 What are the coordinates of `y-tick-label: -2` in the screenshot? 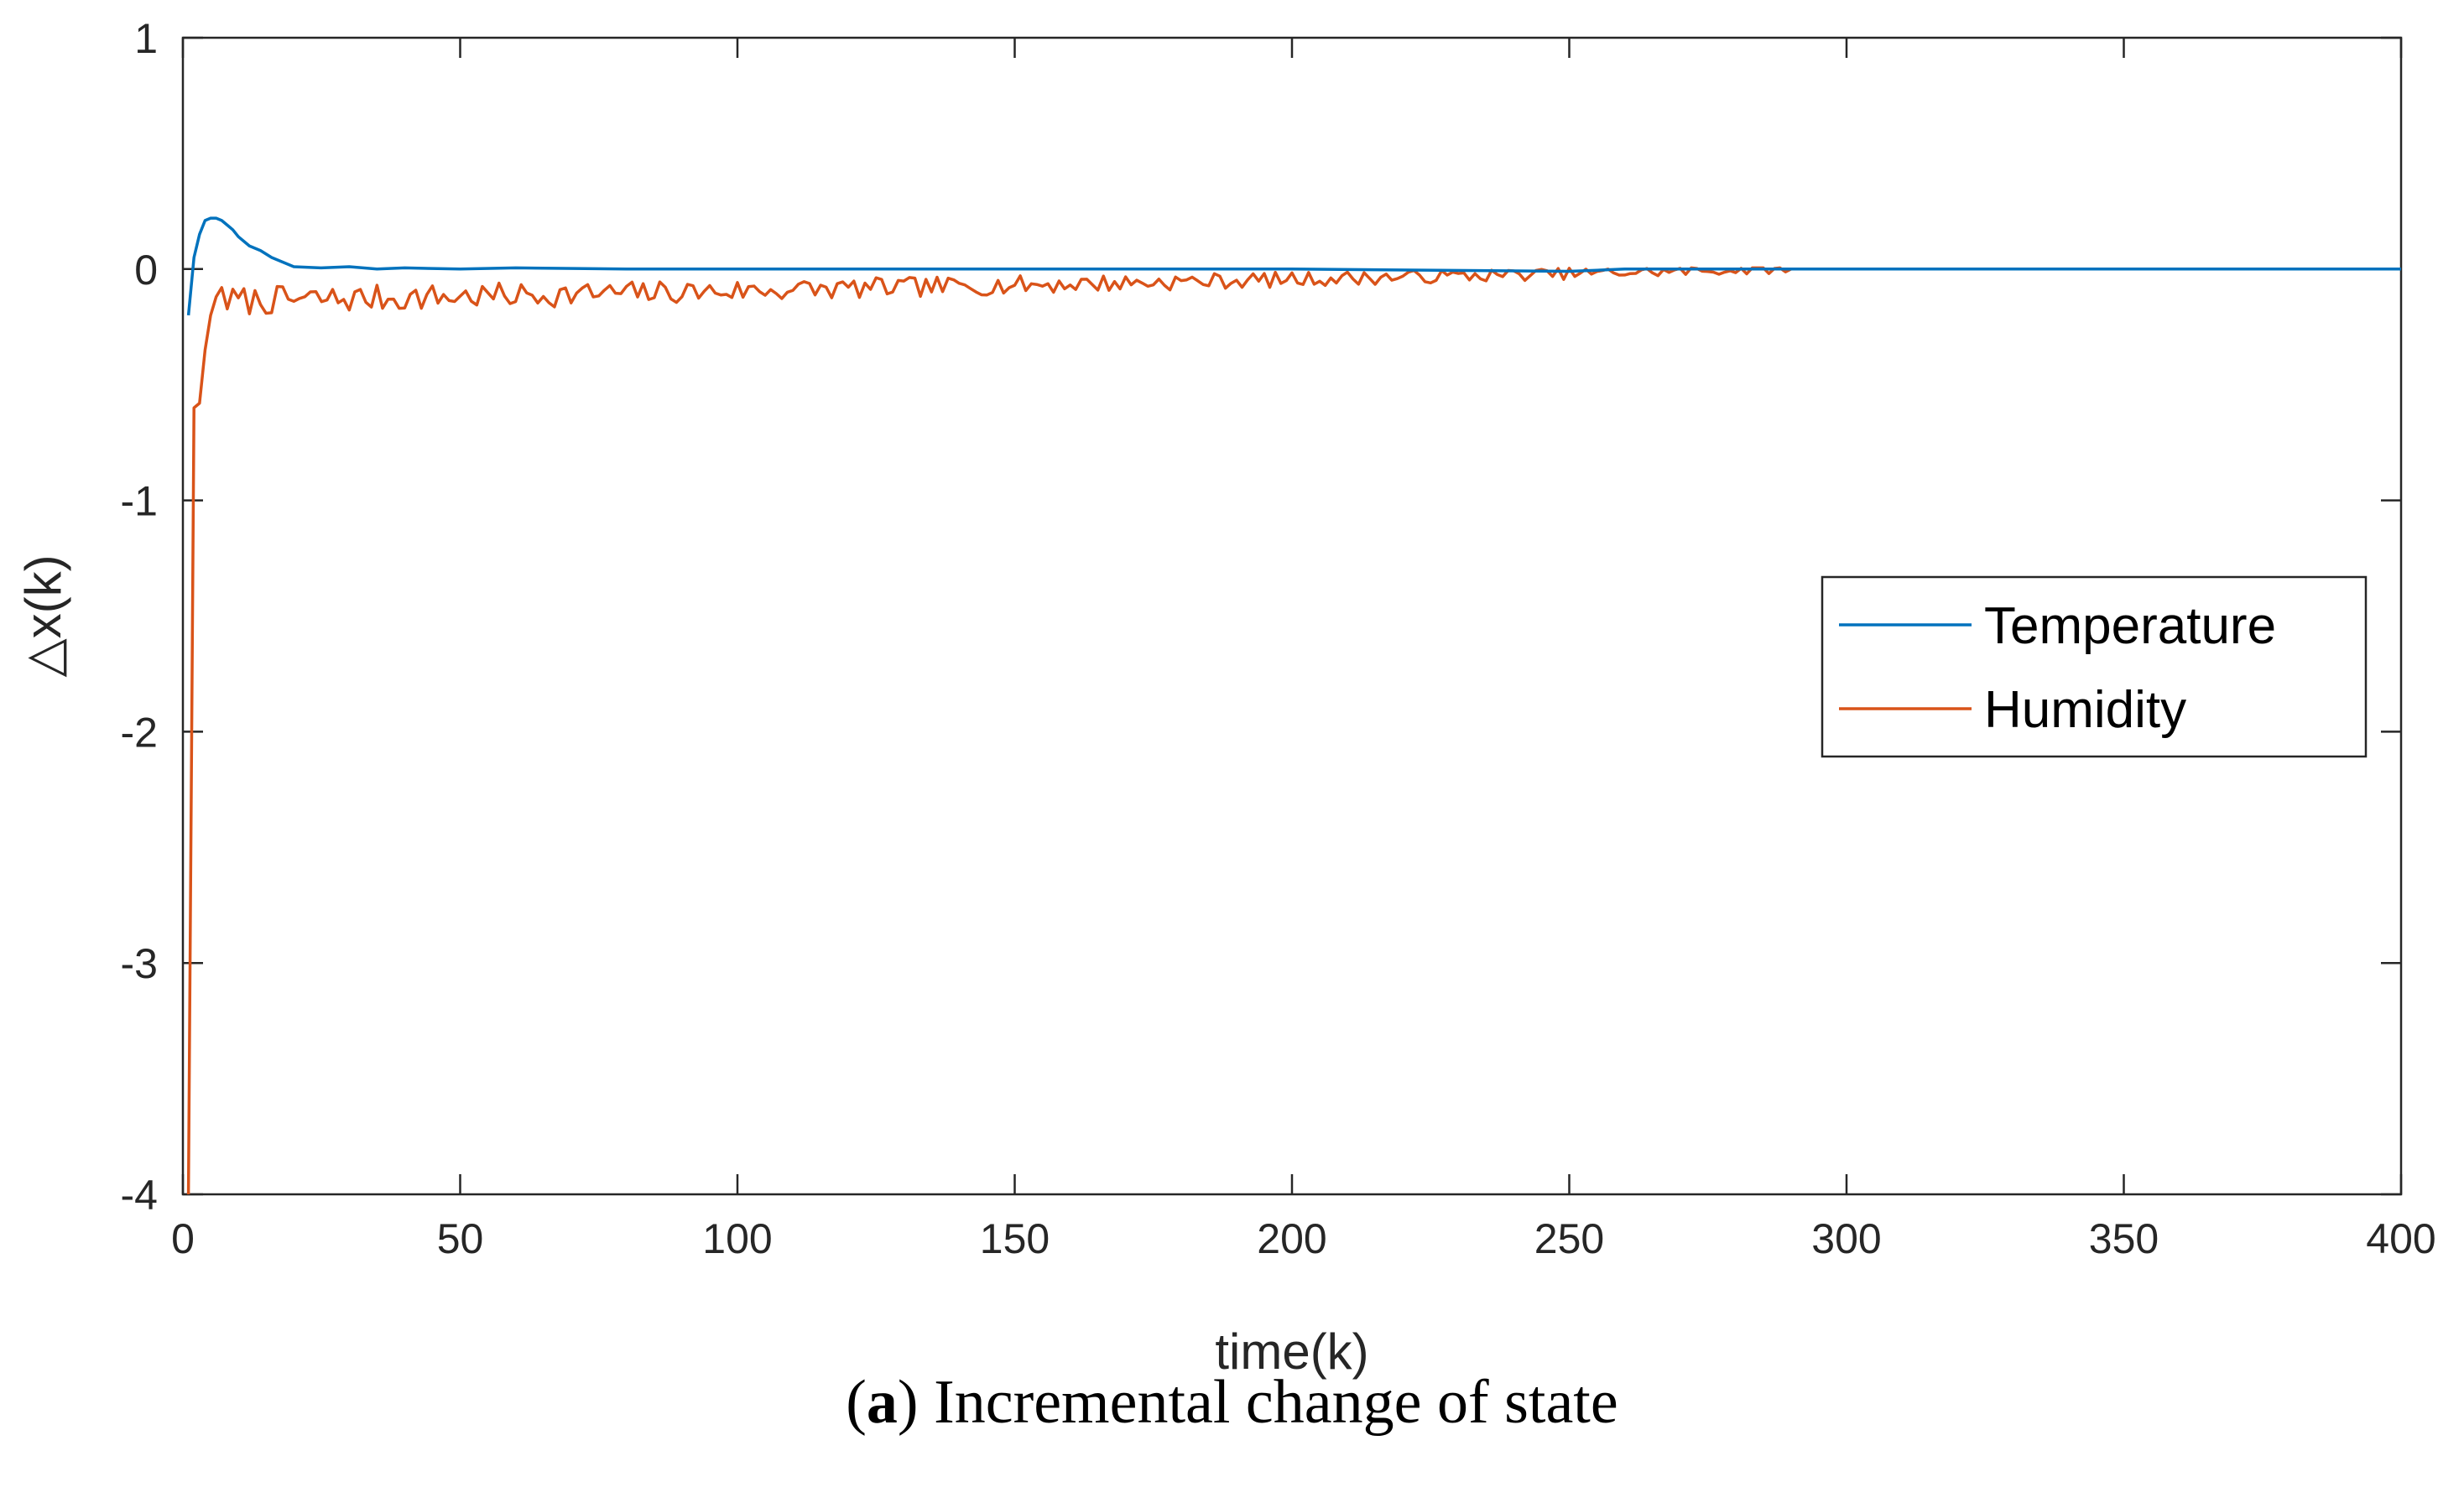 It's located at (139, 732).